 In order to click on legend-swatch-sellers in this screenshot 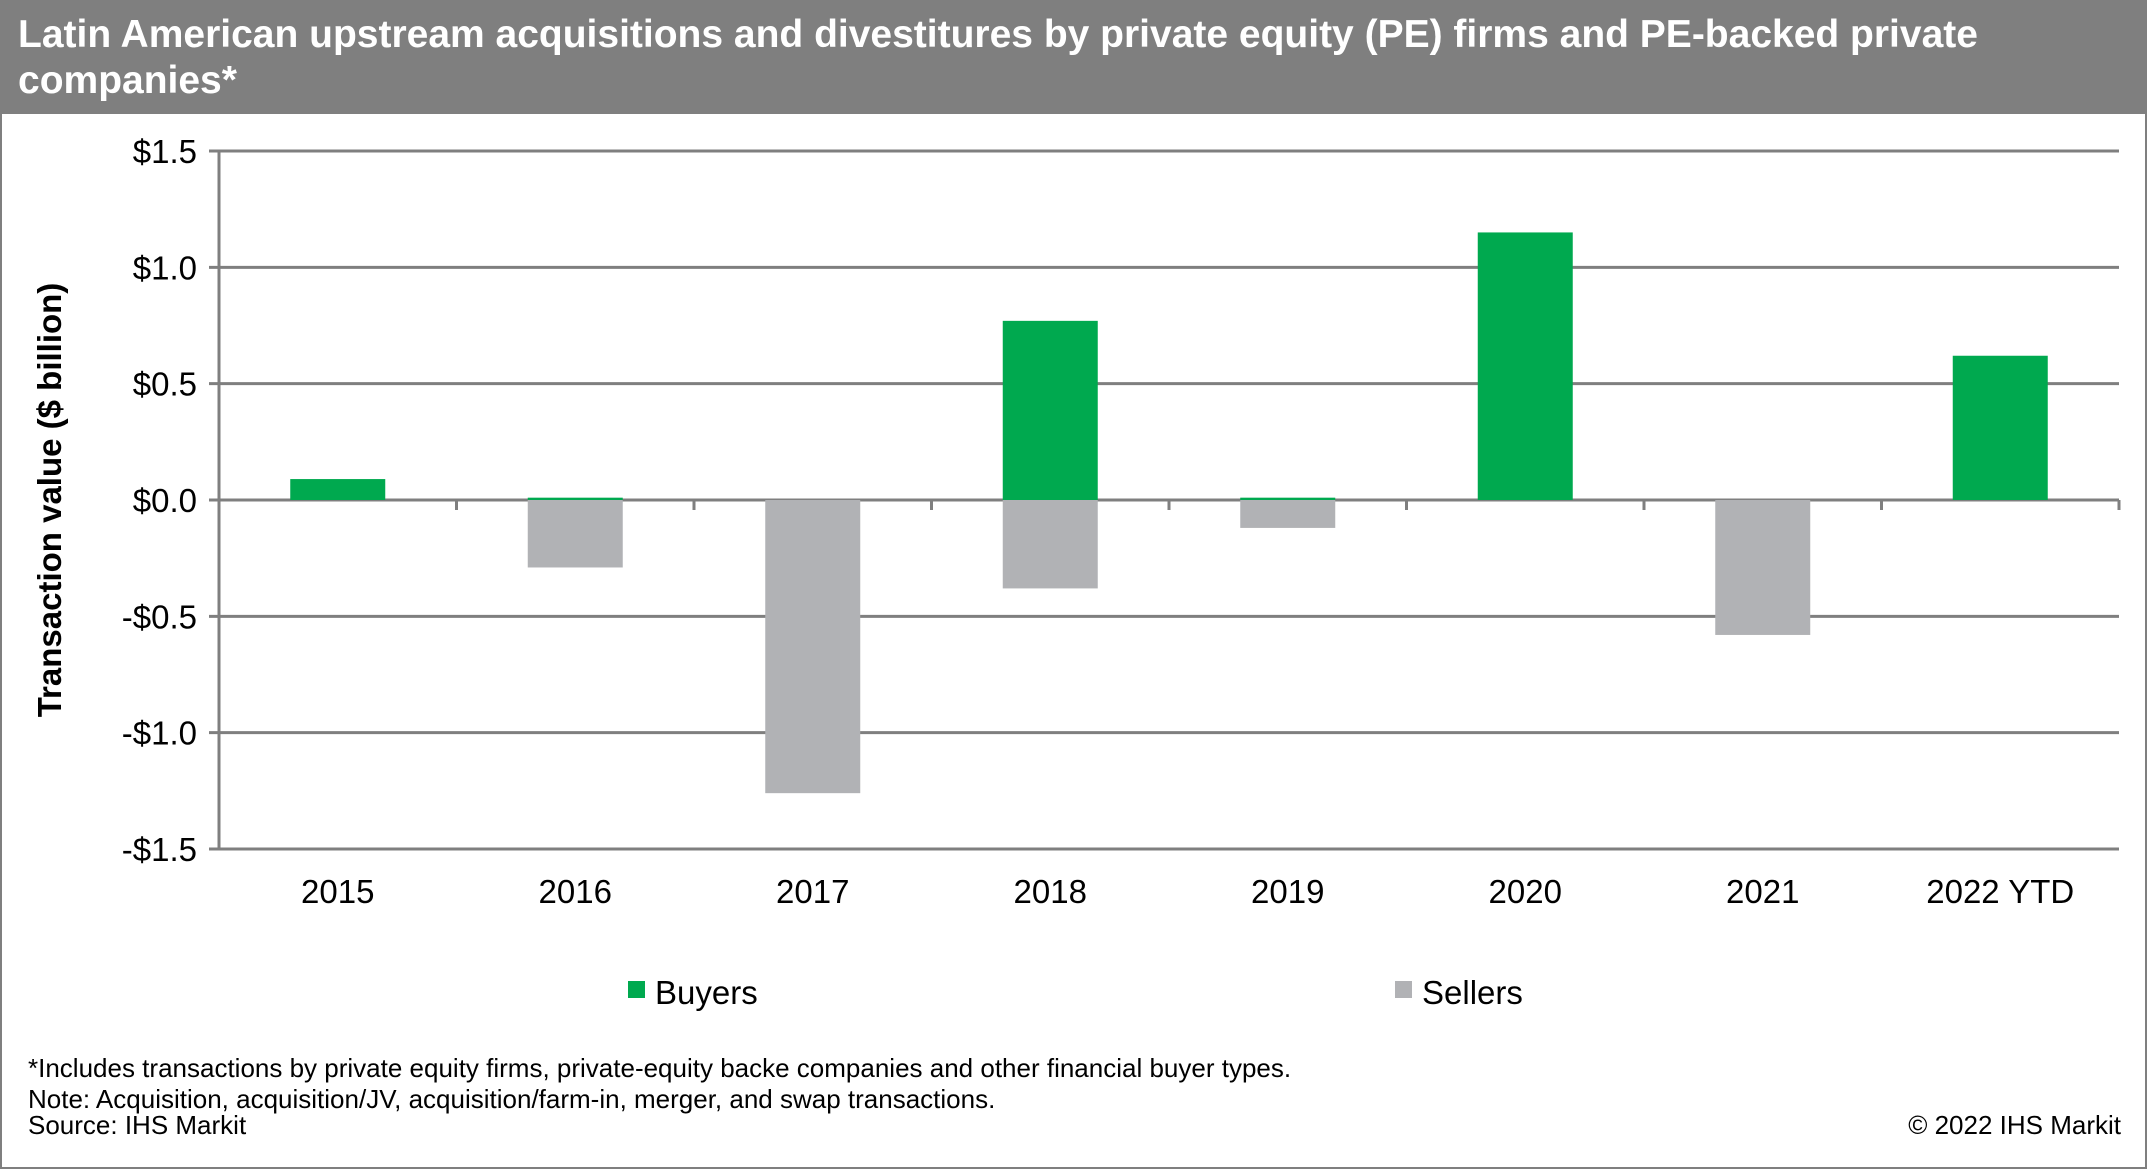, I will do `click(1403, 989)`.